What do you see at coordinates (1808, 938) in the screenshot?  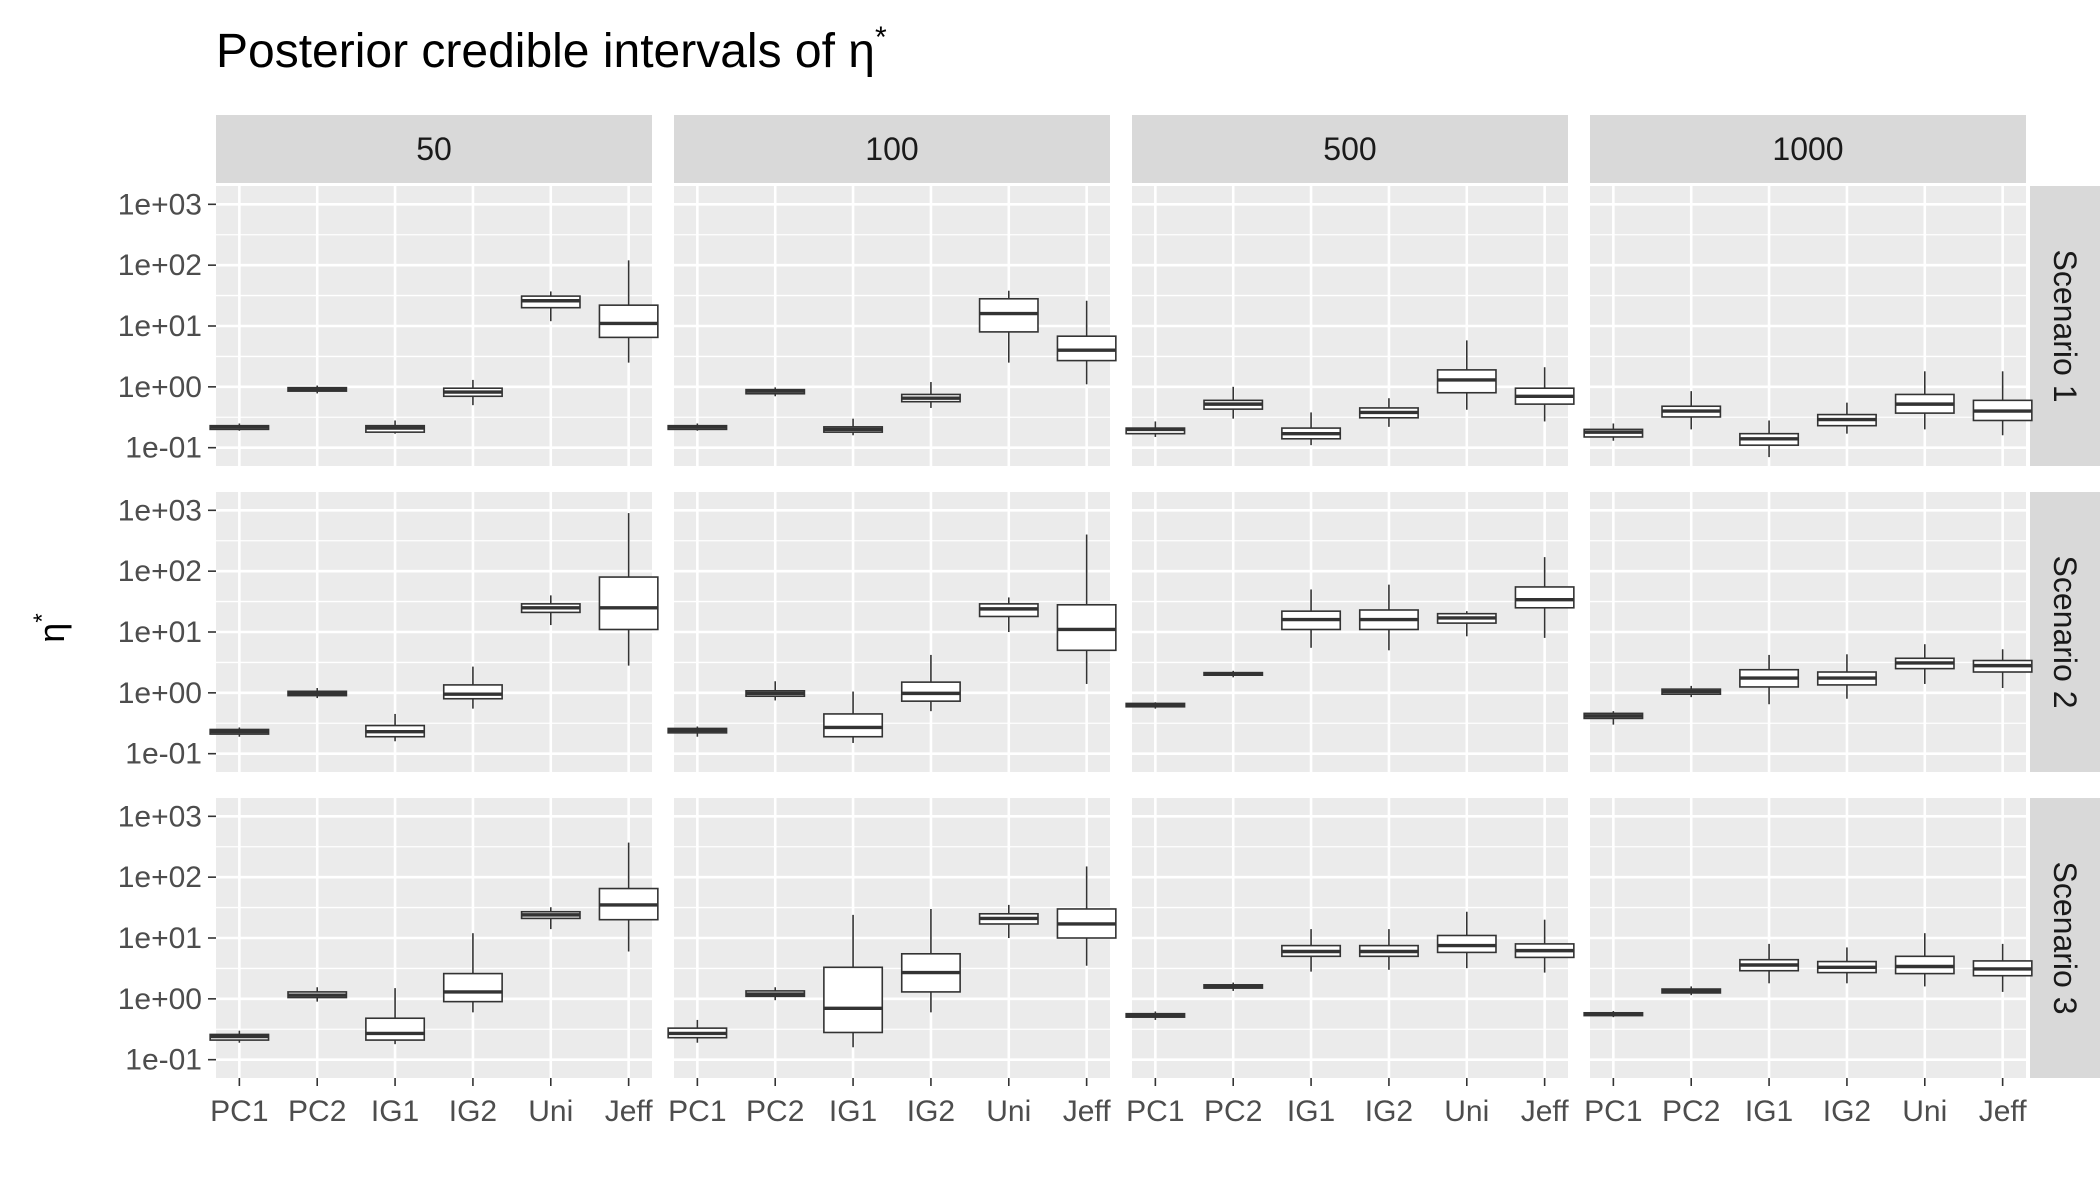 I see `panel-scenario-3-n1000` at bounding box center [1808, 938].